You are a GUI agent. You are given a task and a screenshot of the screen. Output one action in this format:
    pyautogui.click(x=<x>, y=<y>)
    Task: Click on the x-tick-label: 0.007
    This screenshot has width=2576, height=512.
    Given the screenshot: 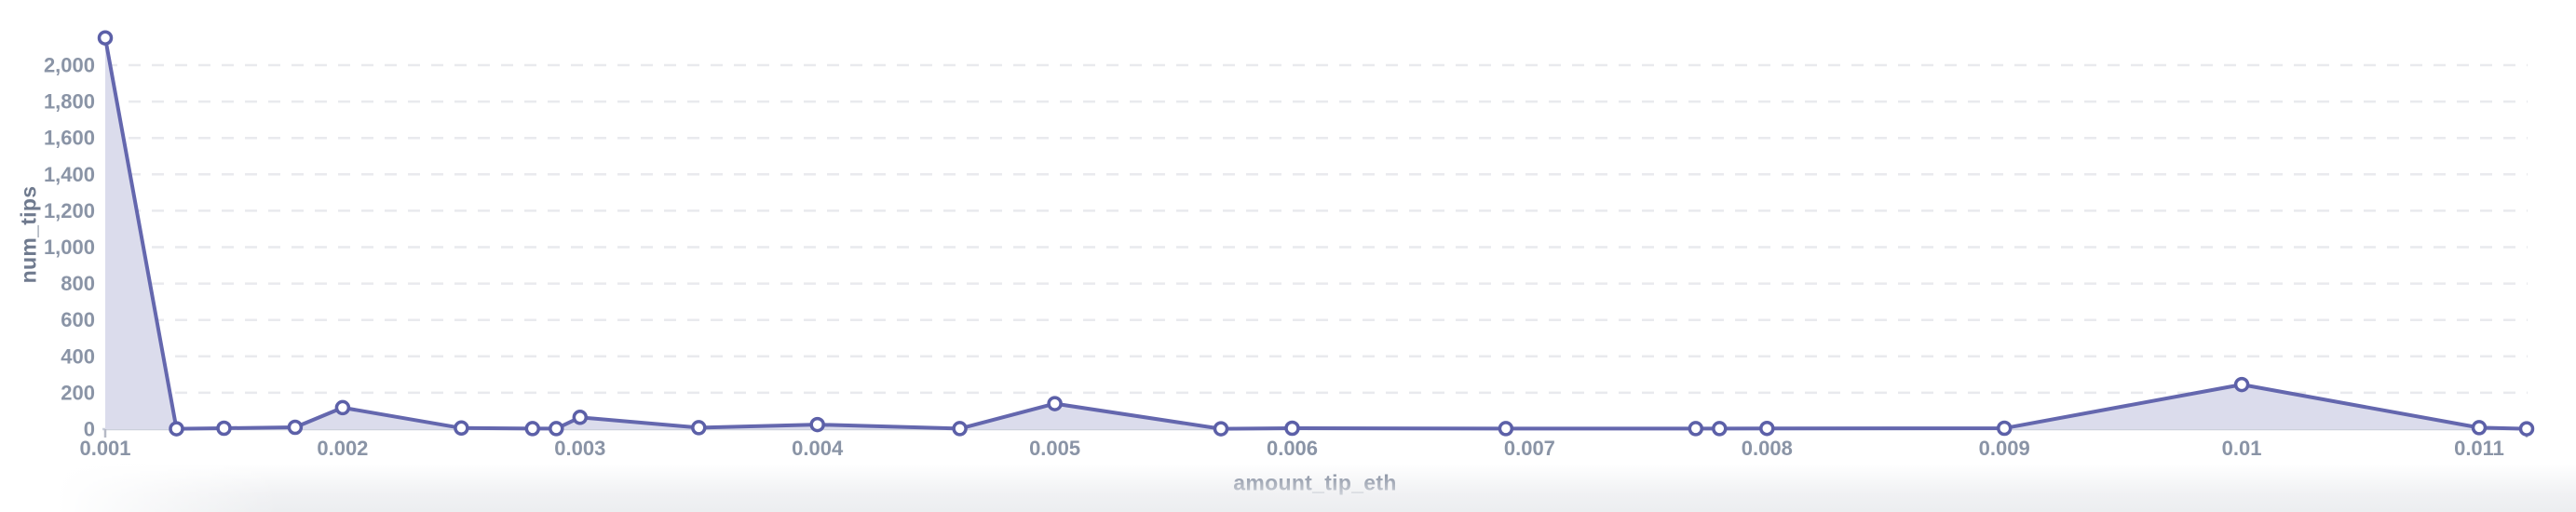 What is the action you would take?
    pyautogui.click(x=1529, y=448)
    